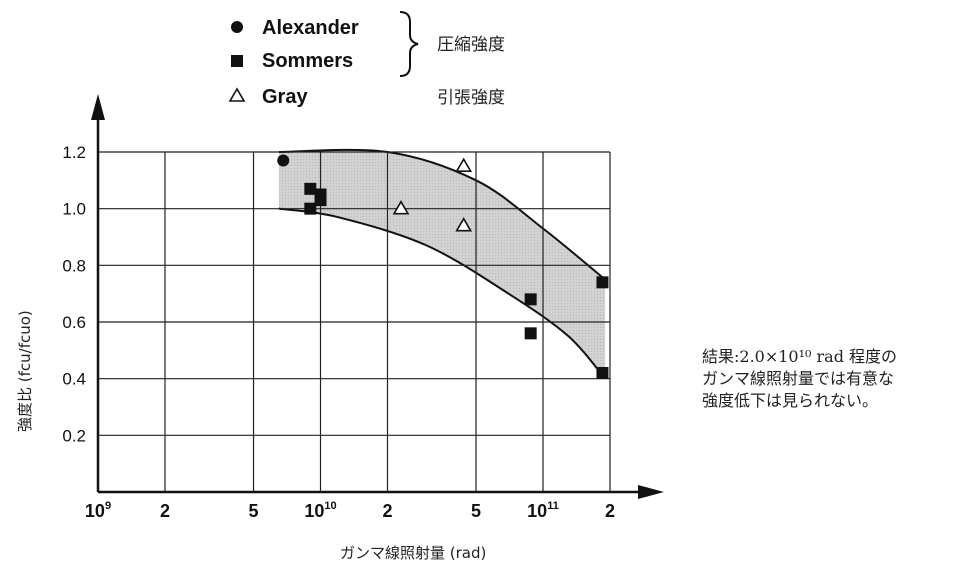  I want to click on result-note-line: 結果:2.0×10¹⁰ rad 程度の, so click(800, 356).